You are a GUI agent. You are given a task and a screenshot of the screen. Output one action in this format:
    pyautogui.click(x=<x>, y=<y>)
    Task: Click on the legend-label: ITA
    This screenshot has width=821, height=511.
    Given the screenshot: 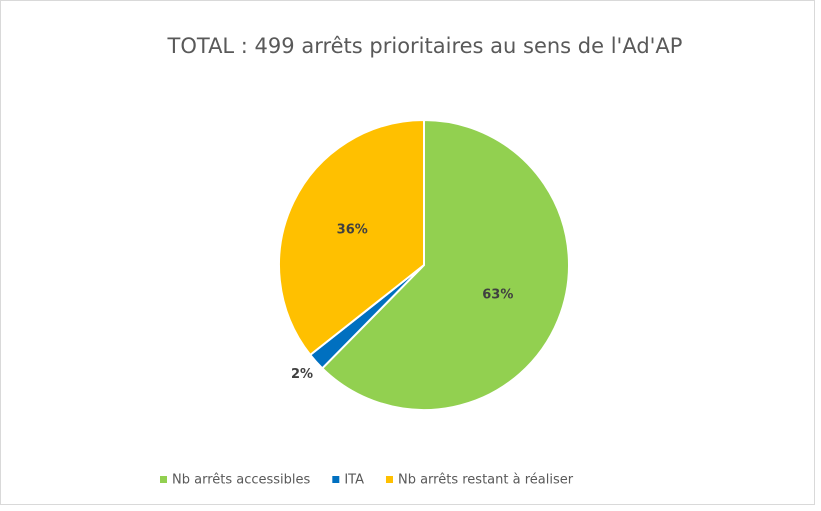 What is the action you would take?
    pyautogui.click(x=354, y=480)
    